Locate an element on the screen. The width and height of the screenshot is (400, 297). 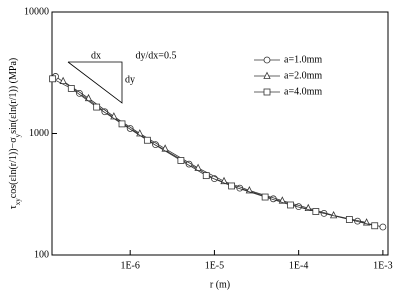
x-tick-label: 1E-4 is located at coordinates (298, 265).